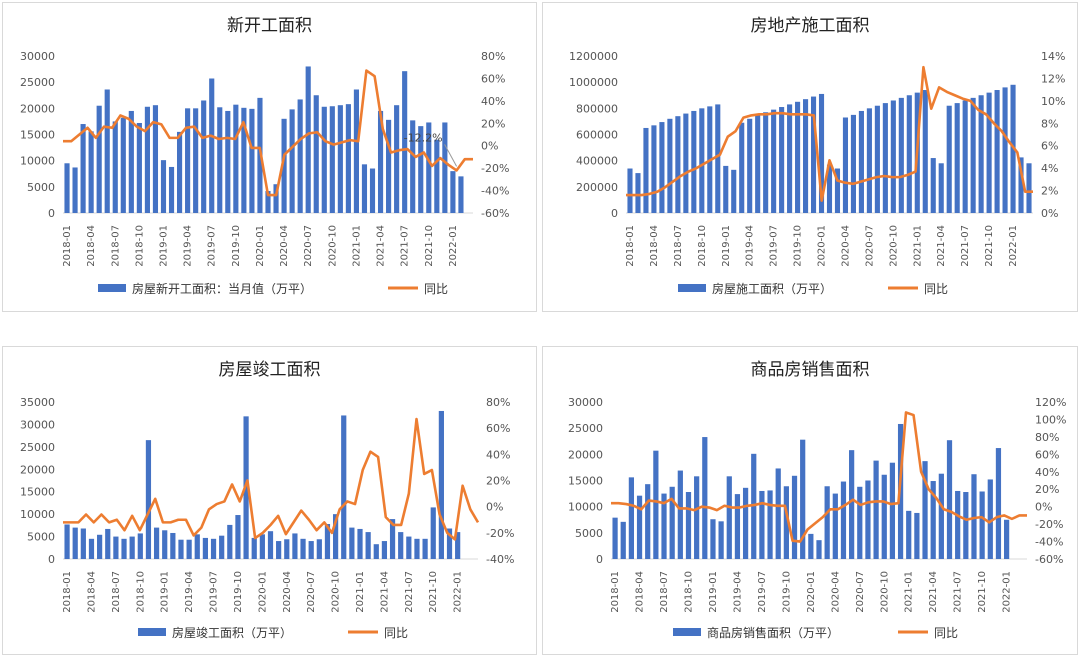 The height and width of the screenshot is (657, 1080). What do you see at coordinates (597, 108) in the screenshot?
I see `left-axis-tick-label: 800000` at bounding box center [597, 108].